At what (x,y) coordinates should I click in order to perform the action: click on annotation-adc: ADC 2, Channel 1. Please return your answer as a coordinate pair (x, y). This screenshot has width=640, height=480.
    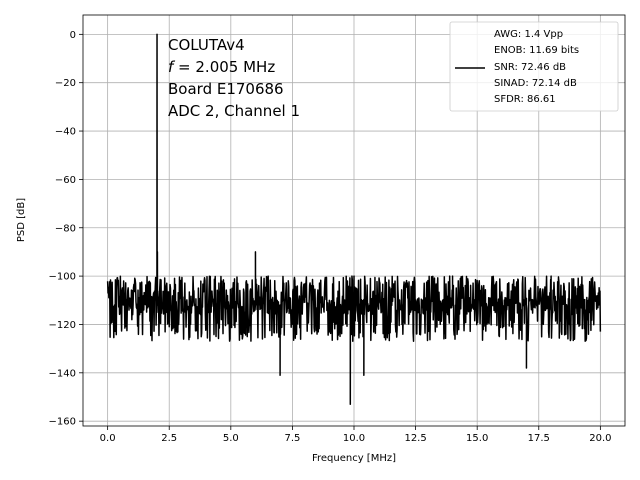
    Looking at the image, I should click on (234, 111).